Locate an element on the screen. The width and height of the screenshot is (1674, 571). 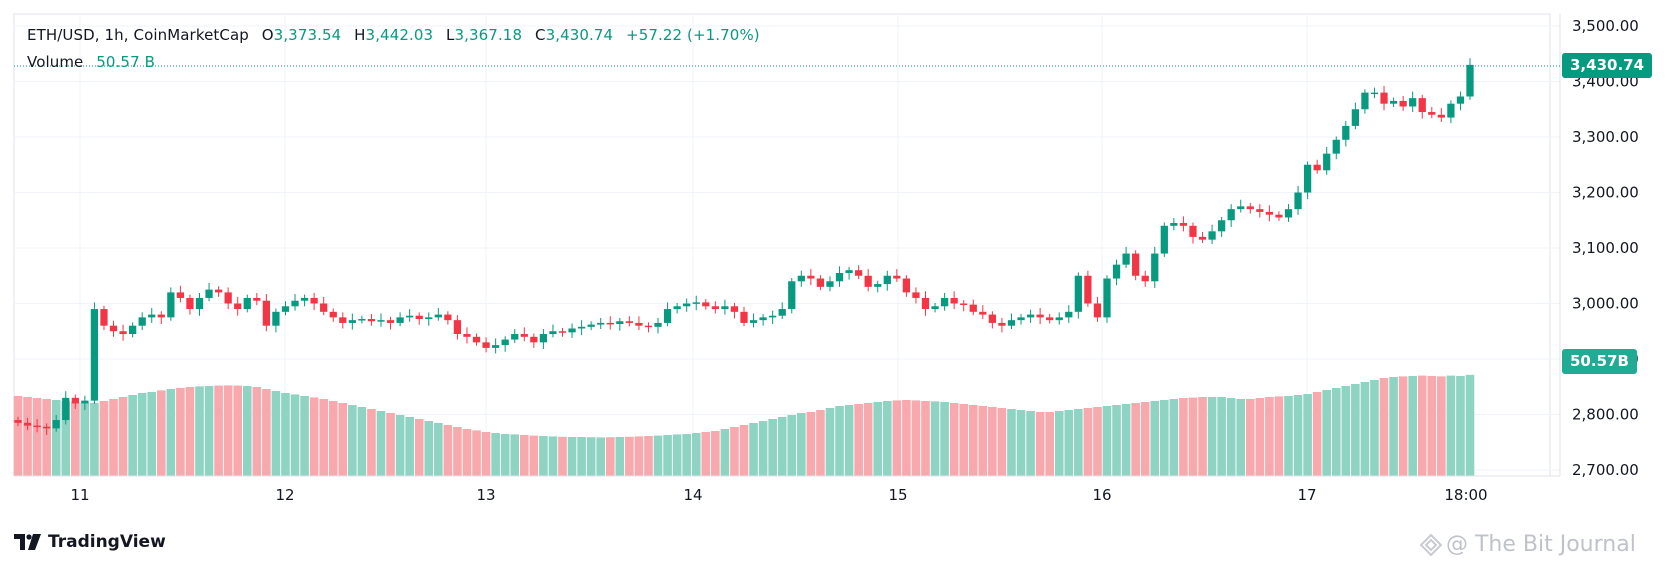
volume-value: 50.57 B is located at coordinates (125, 62).